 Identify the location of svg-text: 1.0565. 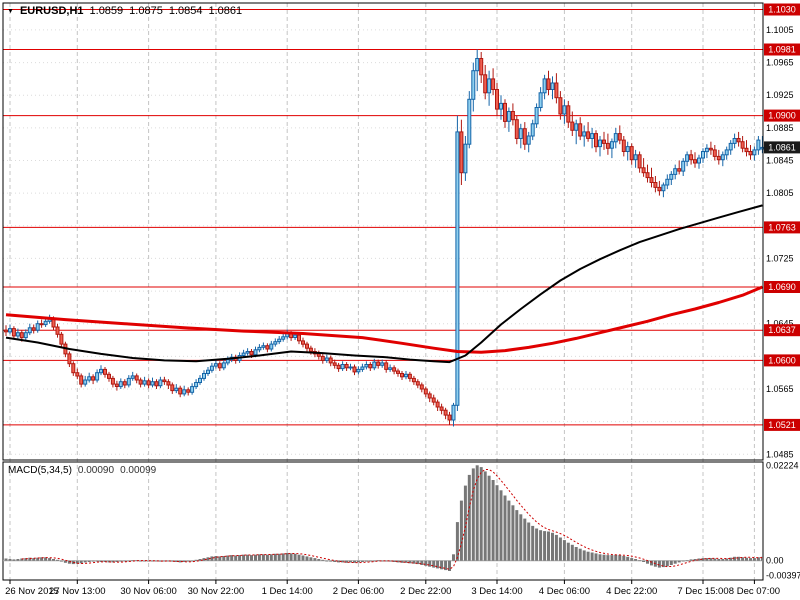
(780, 389).